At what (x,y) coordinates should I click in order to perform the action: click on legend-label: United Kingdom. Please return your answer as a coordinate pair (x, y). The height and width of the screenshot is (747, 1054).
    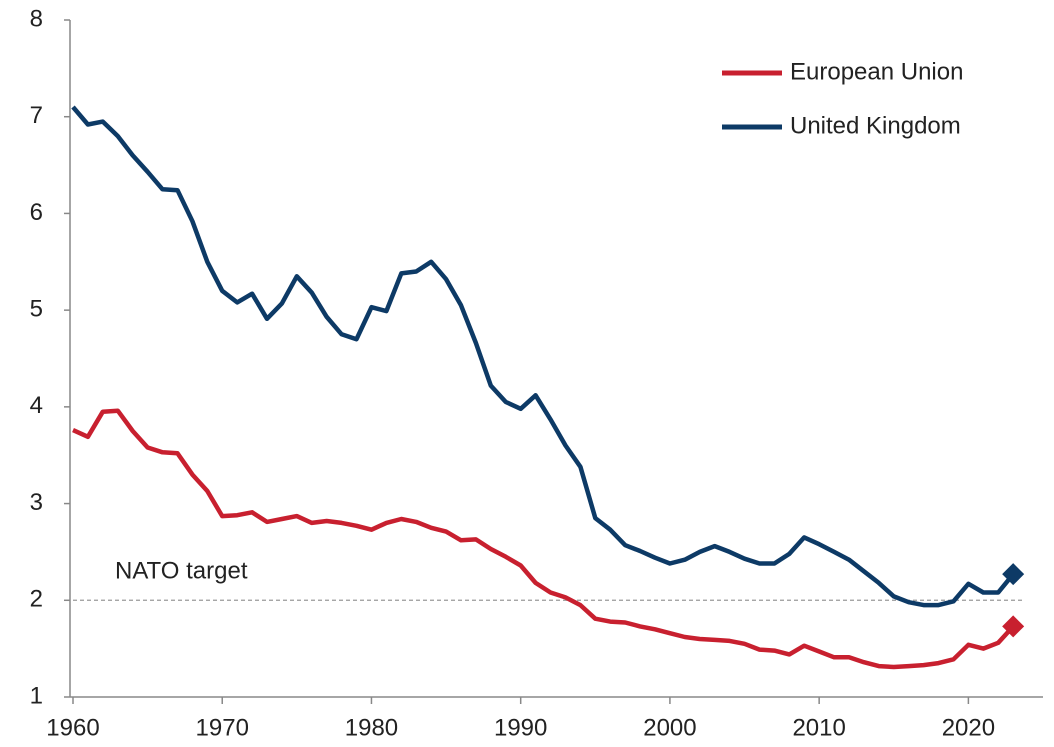
    Looking at the image, I should click on (875, 125).